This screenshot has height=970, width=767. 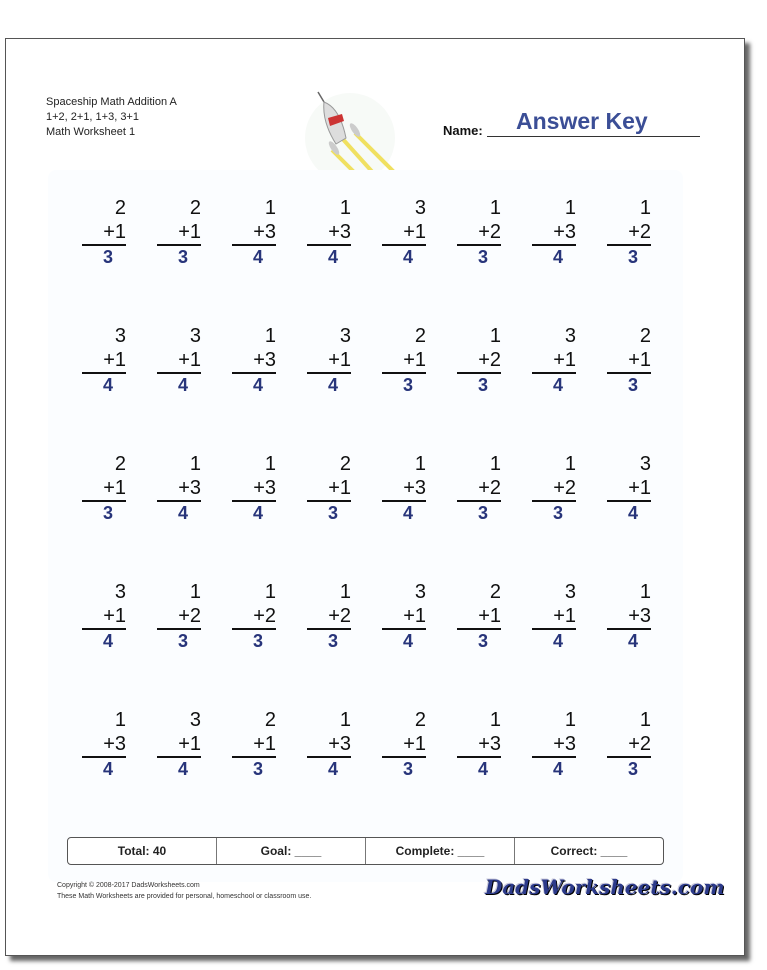 What do you see at coordinates (353, 139) in the screenshot?
I see `rocket-icon` at bounding box center [353, 139].